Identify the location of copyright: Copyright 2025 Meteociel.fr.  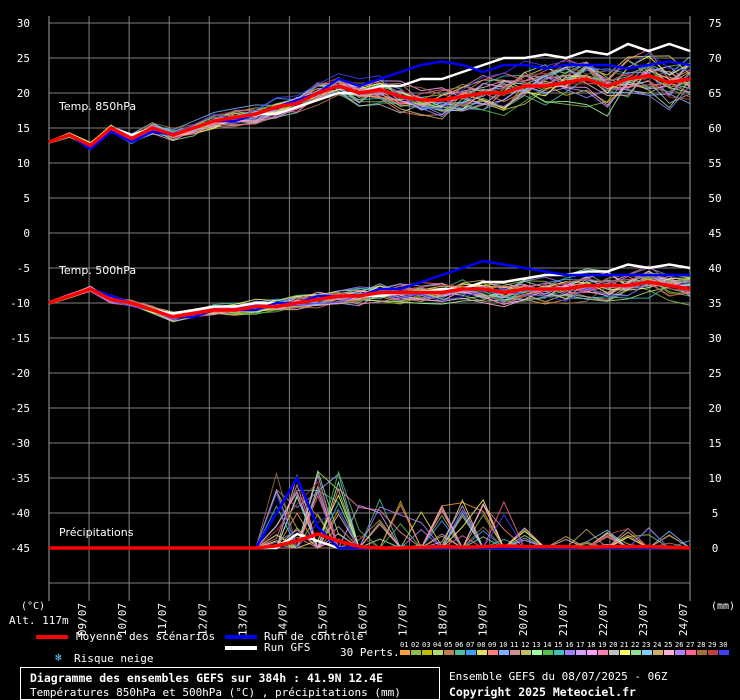
(542, 692).